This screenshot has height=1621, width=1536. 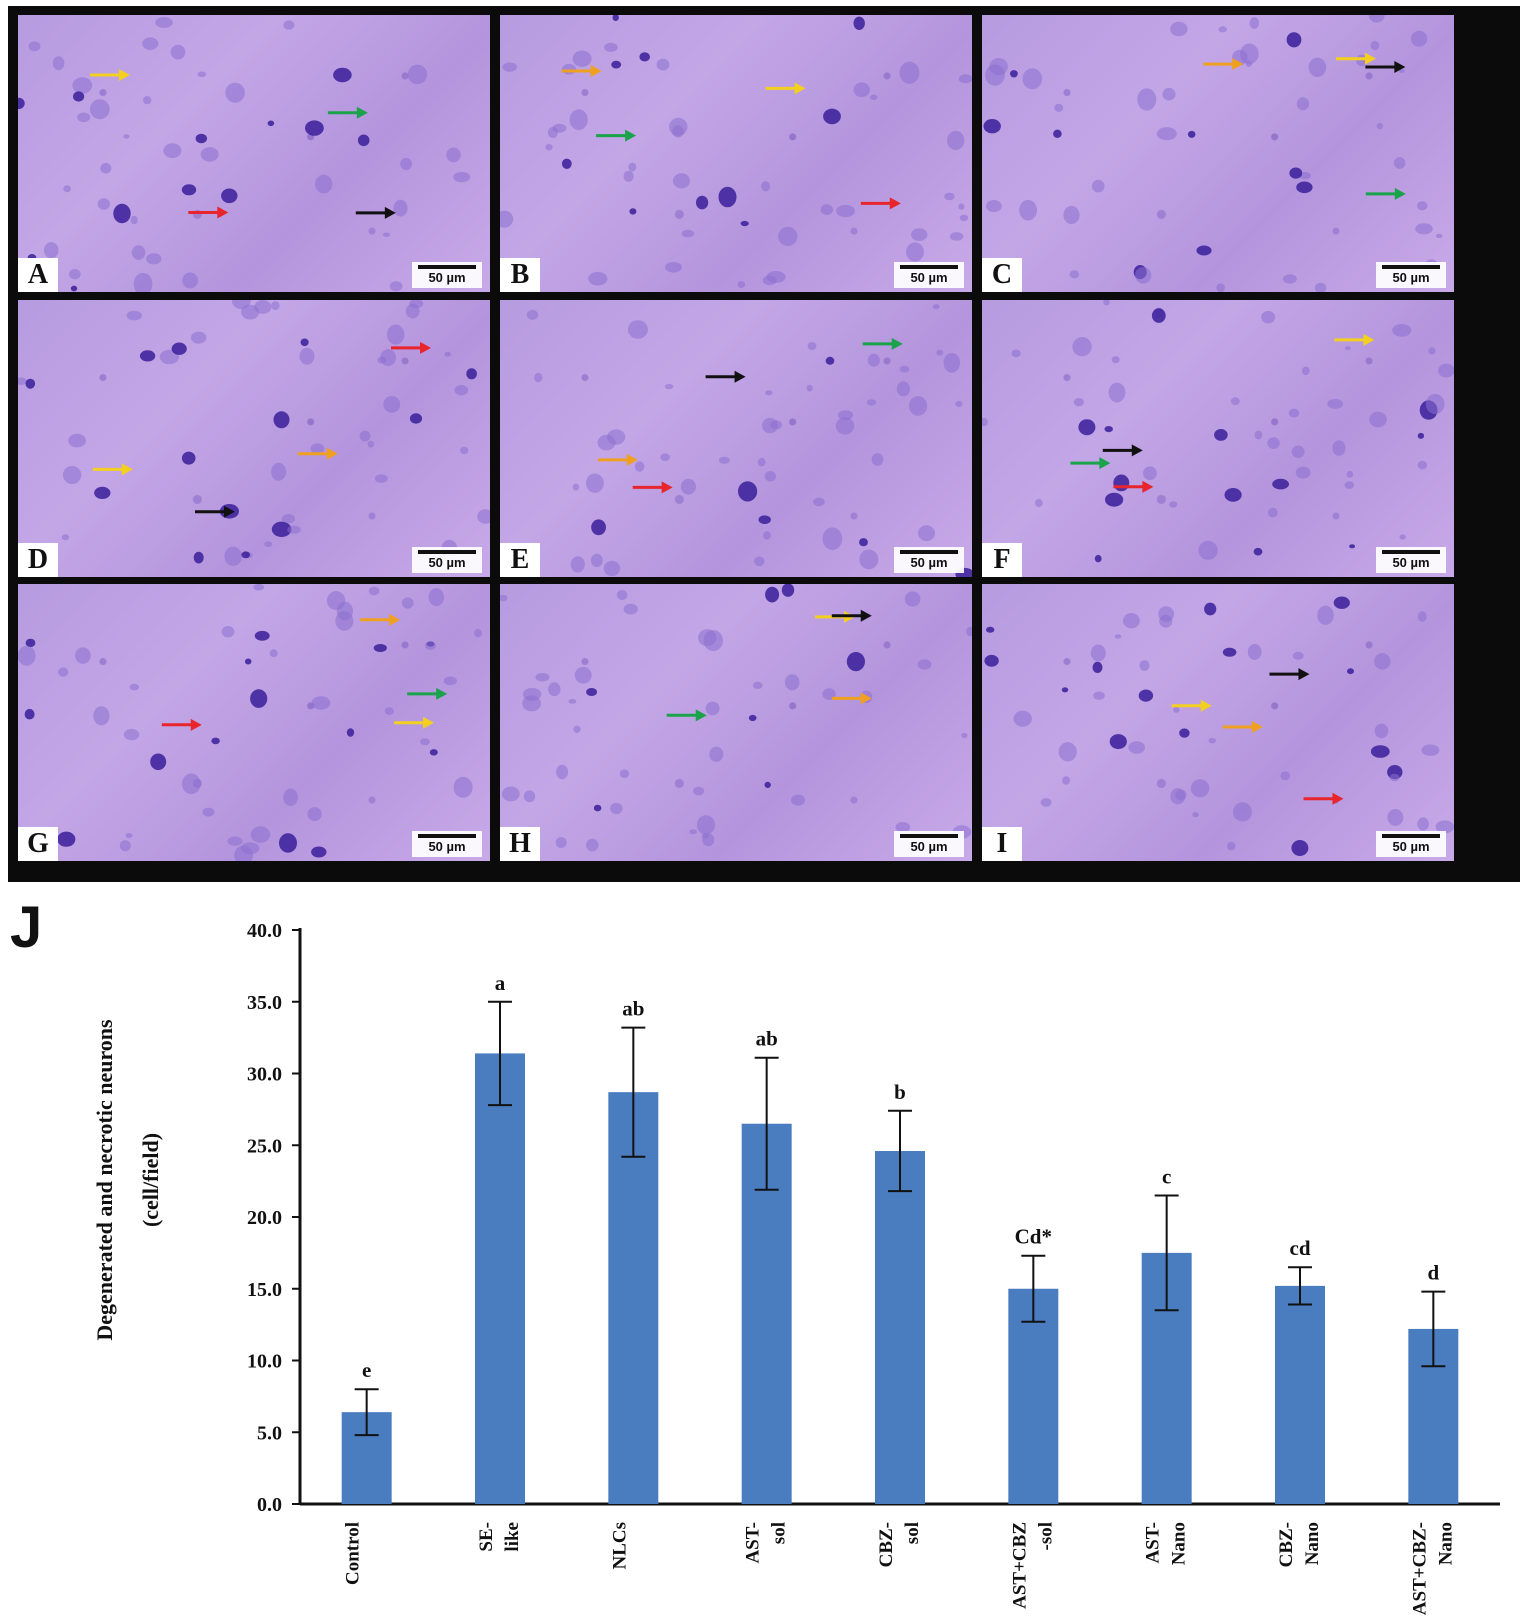 I want to click on panel-letter: I, so click(x=1002, y=844).